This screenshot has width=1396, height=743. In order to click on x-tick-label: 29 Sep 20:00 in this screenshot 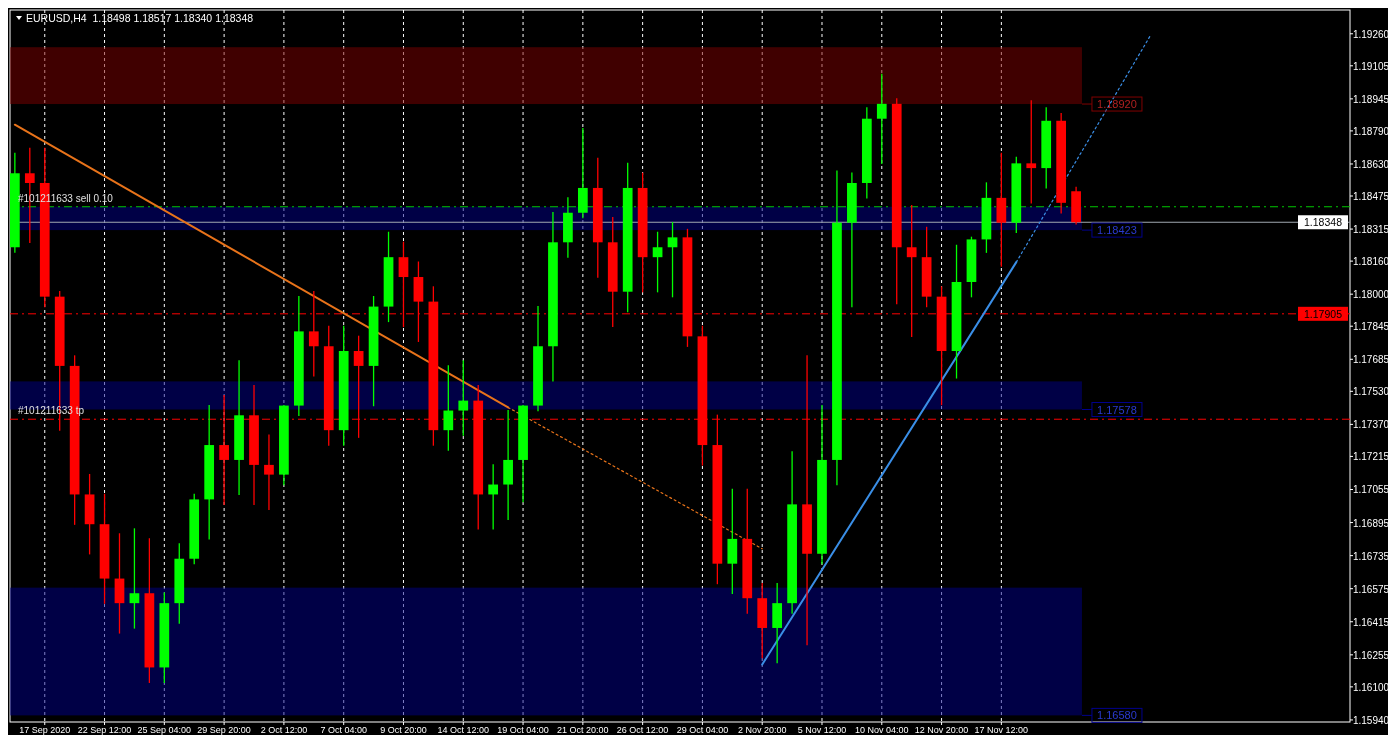, I will do `click(224, 730)`.